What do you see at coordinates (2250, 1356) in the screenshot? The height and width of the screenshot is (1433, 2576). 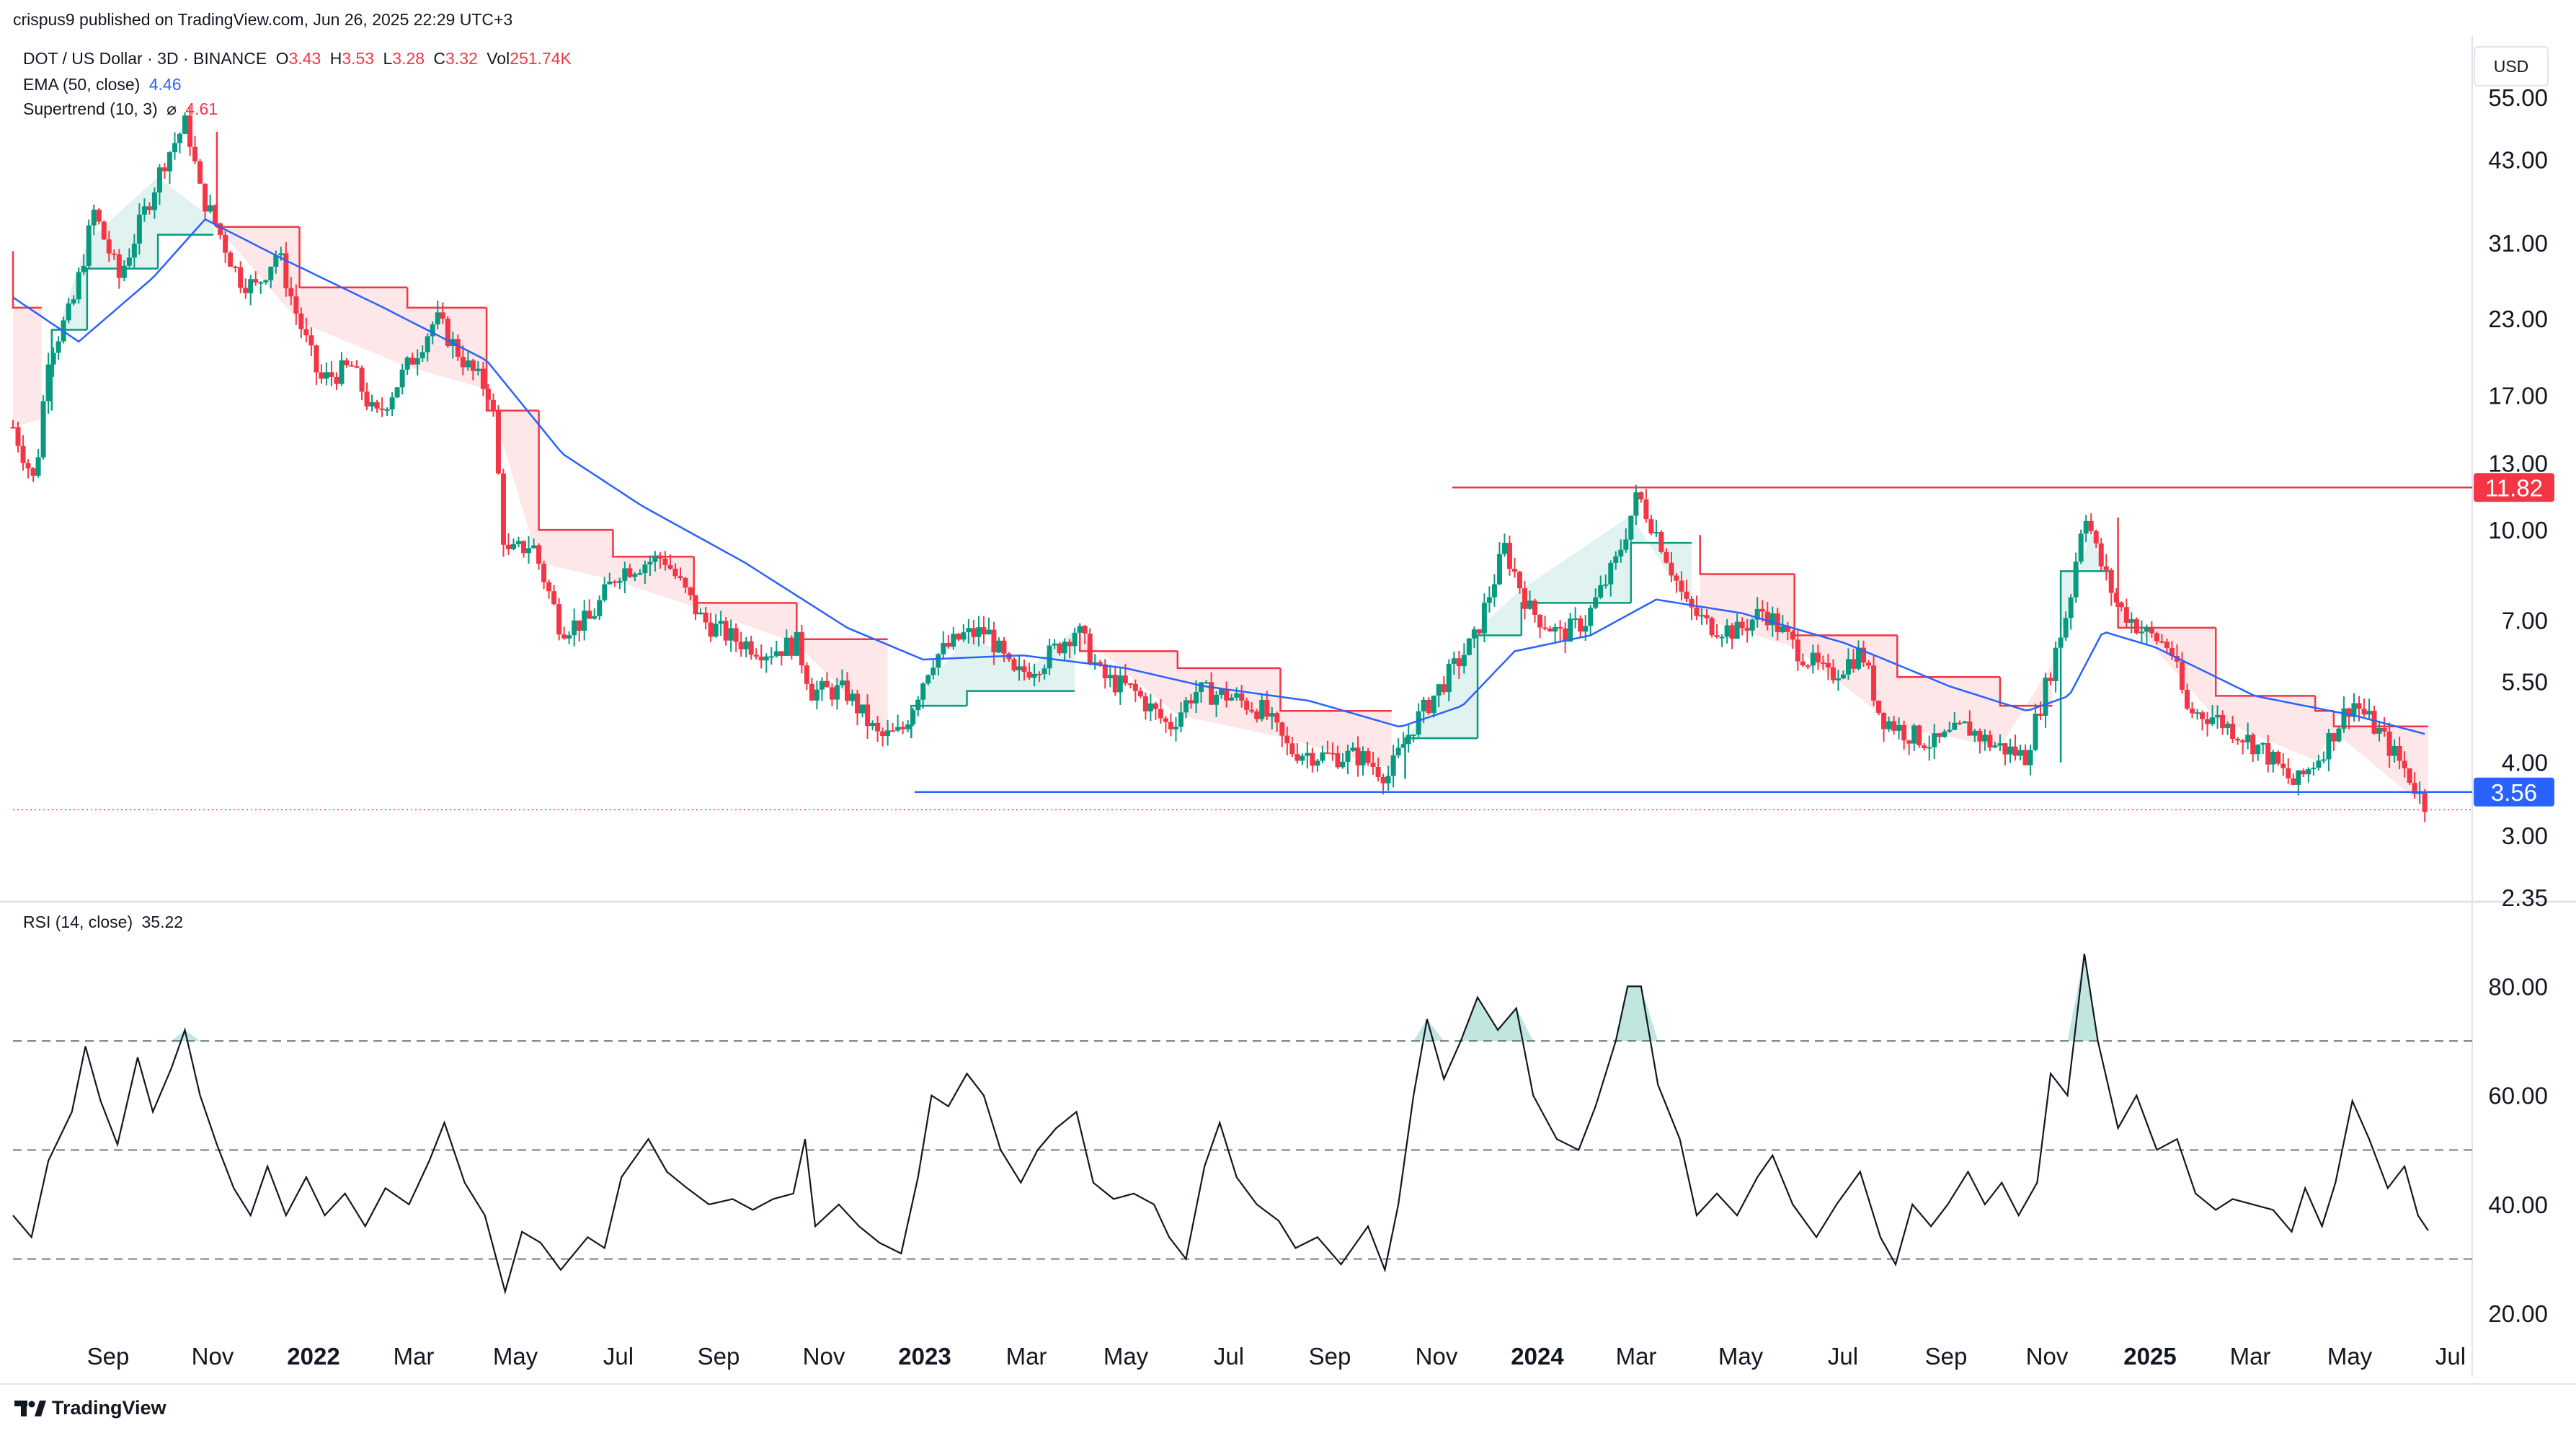 I see `time-tick-label: Mar` at bounding box center [2250, 1356].